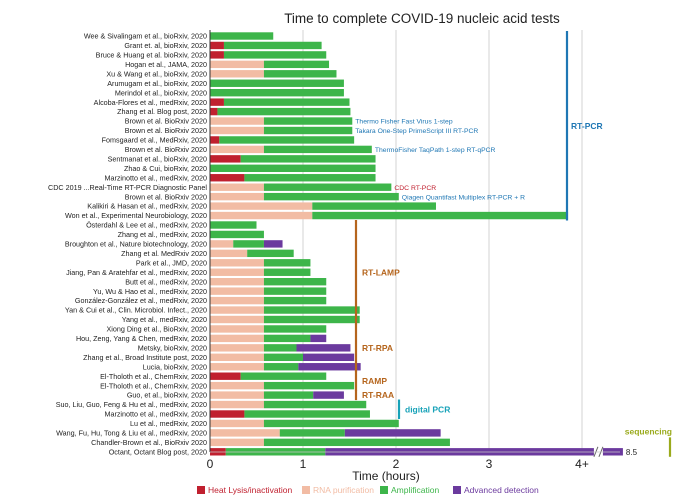 The width and height of the screenshot is (690, 498). What do you see at coordinates (457, 490) in the screenshot?
I see `legend-swatch-adv` at bounding box center [457, 490].